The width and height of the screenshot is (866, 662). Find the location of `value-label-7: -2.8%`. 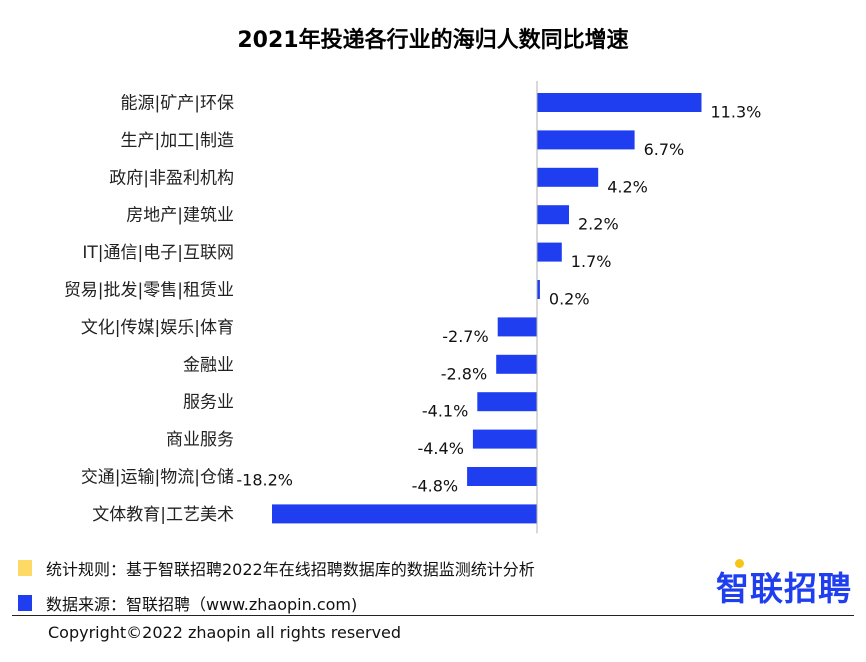

value-label-7: -2.8% is located at coordinates (464, 373).